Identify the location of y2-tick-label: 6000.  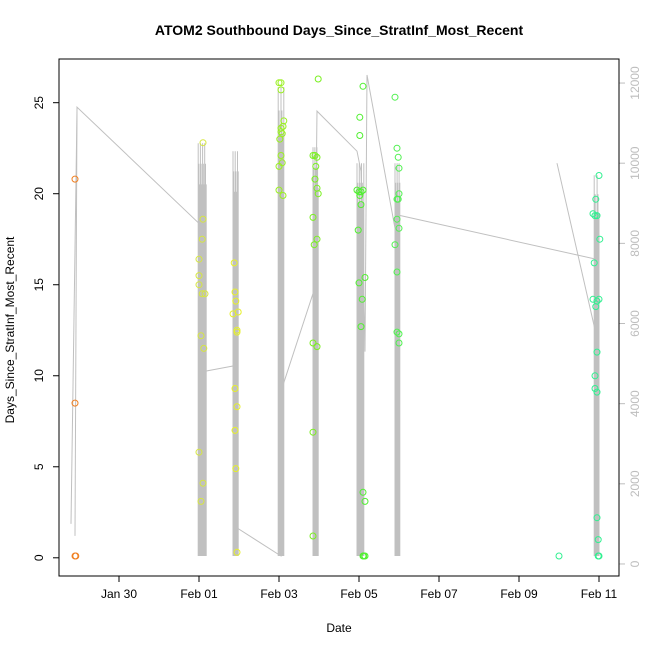
(635, 323).